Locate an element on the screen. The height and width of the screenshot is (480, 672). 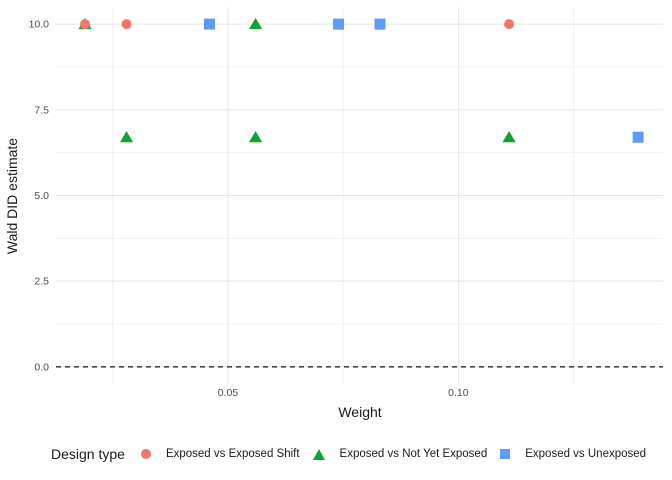
legend-item-not-yet-exposed: Exposed vs Not Yet Exposed is located at coordinates (400, 454).